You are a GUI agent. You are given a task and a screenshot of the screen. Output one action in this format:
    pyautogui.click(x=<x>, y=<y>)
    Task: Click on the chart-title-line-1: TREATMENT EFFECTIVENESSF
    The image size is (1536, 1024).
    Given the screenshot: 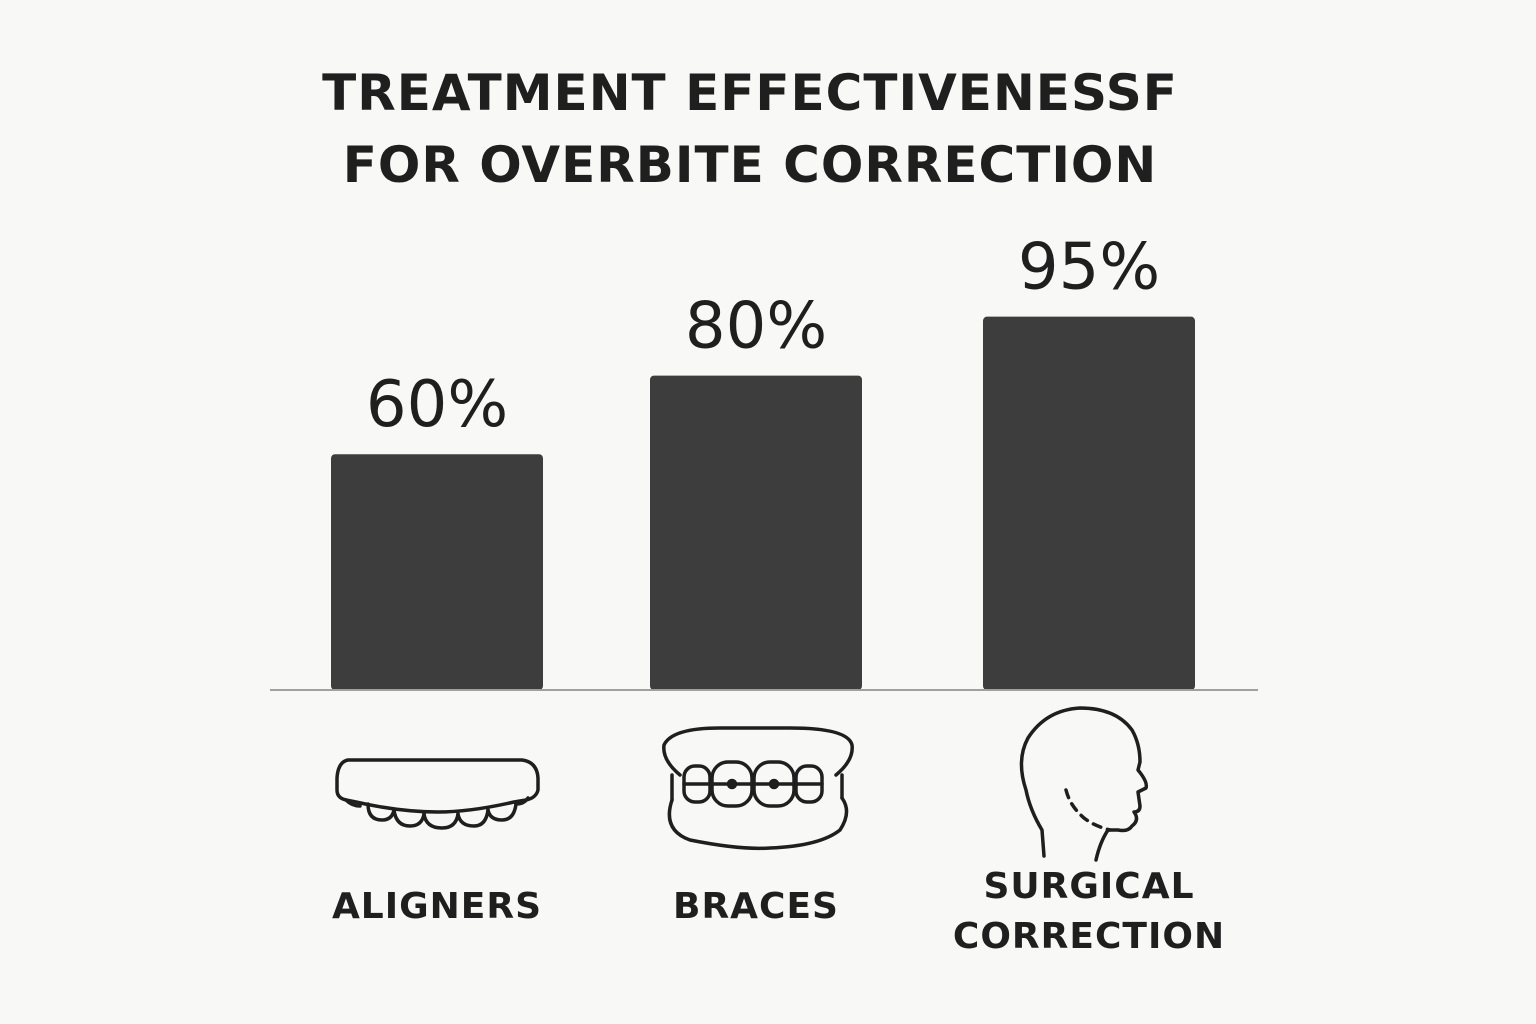 What is the action you would take?
    pyautogui.click(x=750, y=93)
    